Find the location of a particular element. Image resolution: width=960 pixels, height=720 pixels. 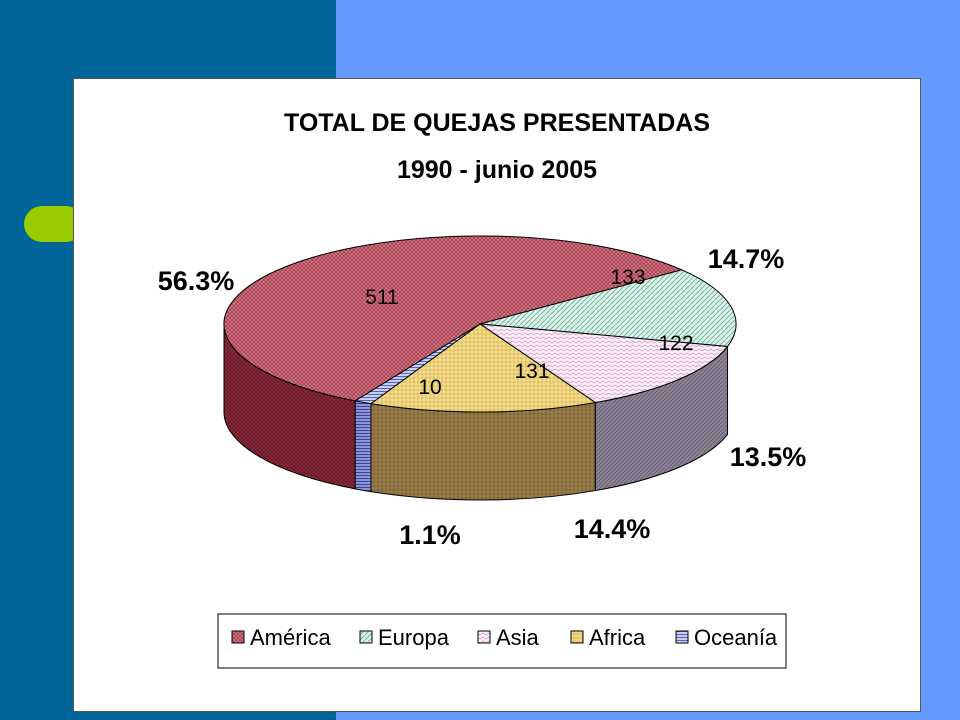

legend-swatch-asia is located at coordinates (484, 637).